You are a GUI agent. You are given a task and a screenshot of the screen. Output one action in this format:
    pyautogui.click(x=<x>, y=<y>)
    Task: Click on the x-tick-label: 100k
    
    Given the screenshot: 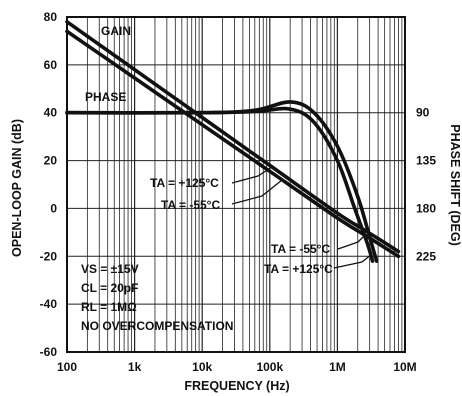 What is the action you would take?
    pyautogui.click(x=269, y=367)
    